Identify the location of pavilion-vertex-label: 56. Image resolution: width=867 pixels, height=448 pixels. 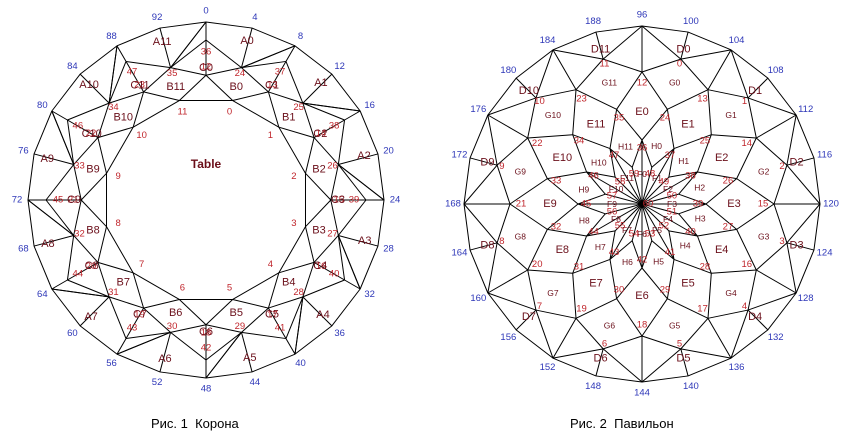
(612, 212).